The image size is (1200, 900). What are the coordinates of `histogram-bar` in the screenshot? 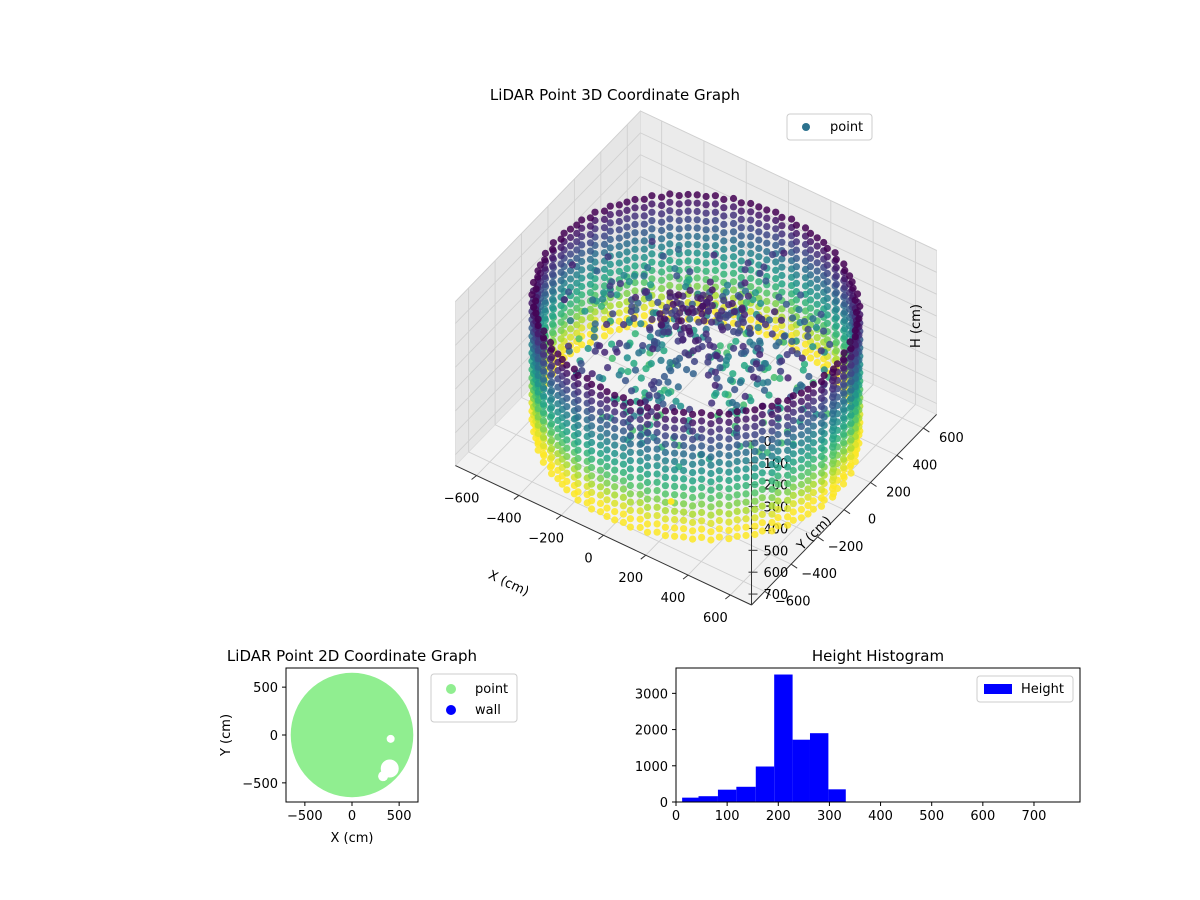 It's located at (837, 795).